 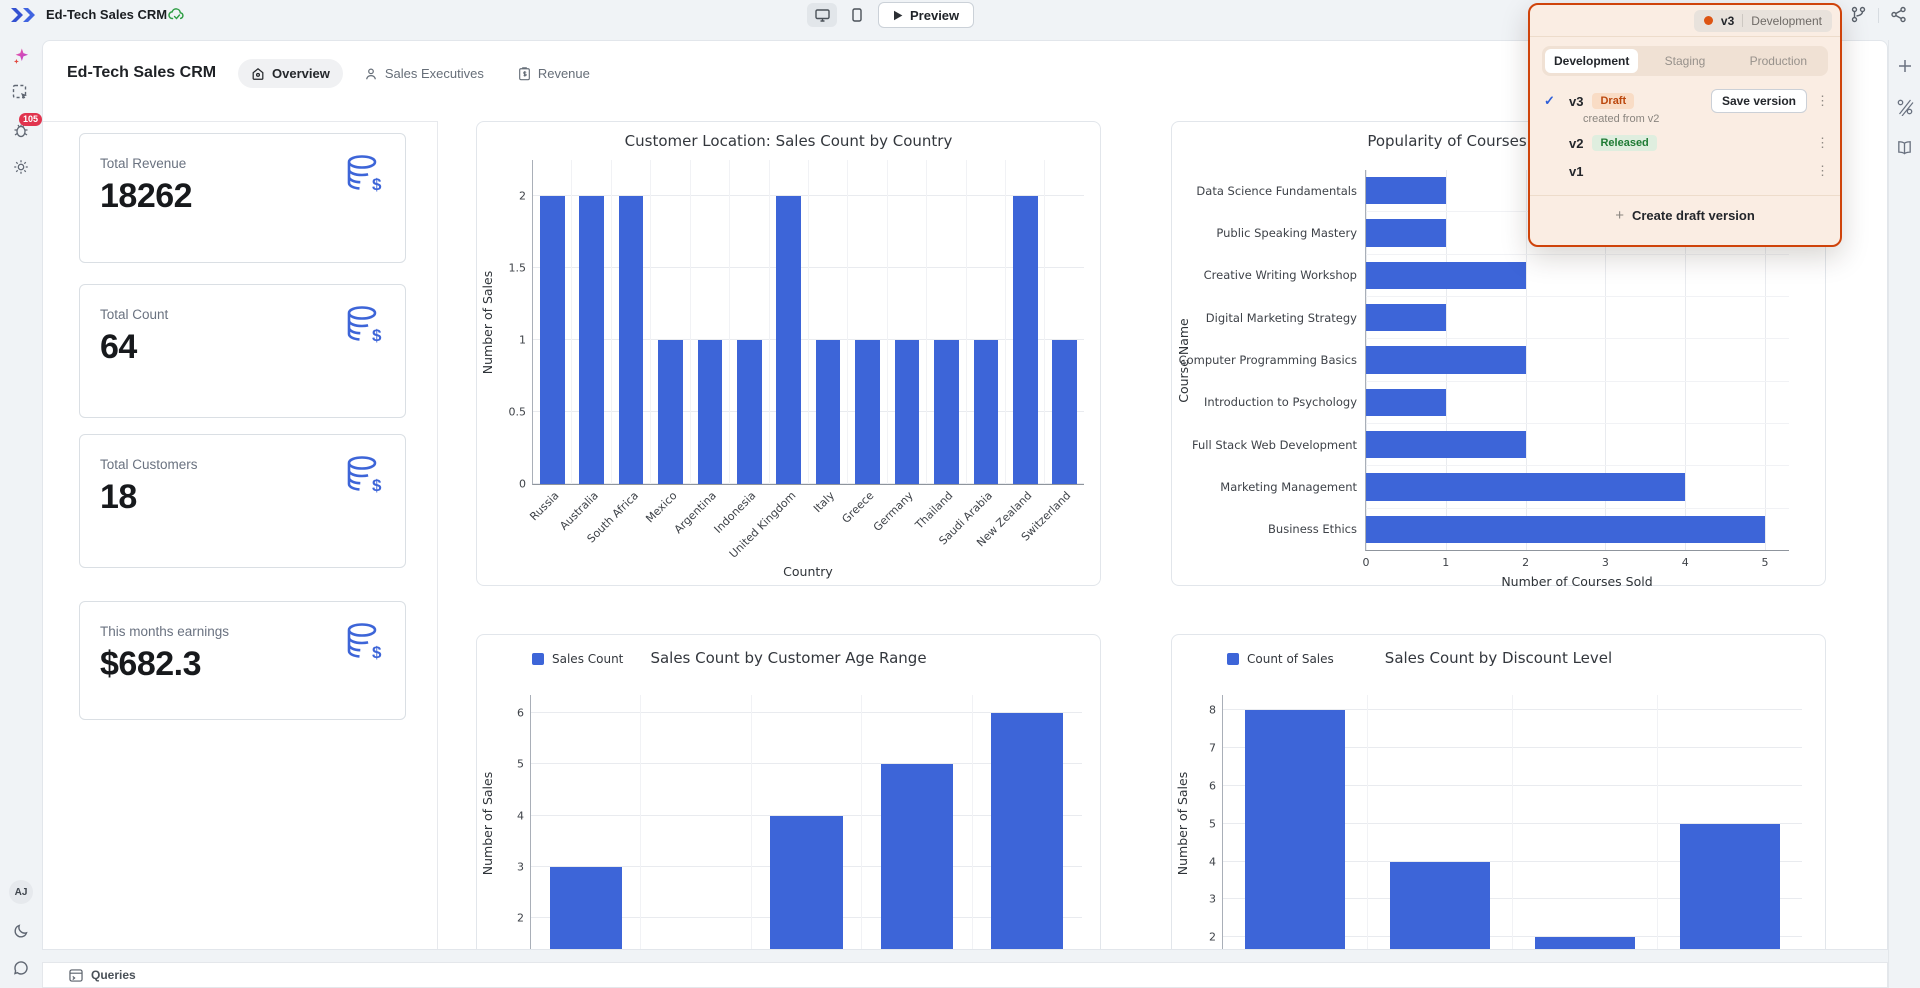 I want to click on stat-value: 64, so click(x=118, y=347).